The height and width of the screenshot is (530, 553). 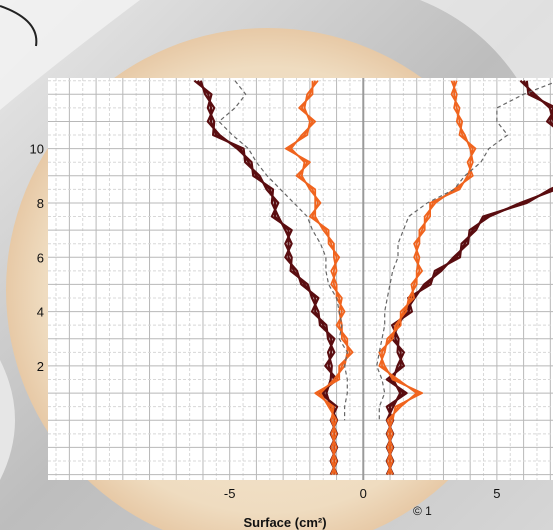 I want to click on y-tick-label: 2, so click(x=40, y=366).